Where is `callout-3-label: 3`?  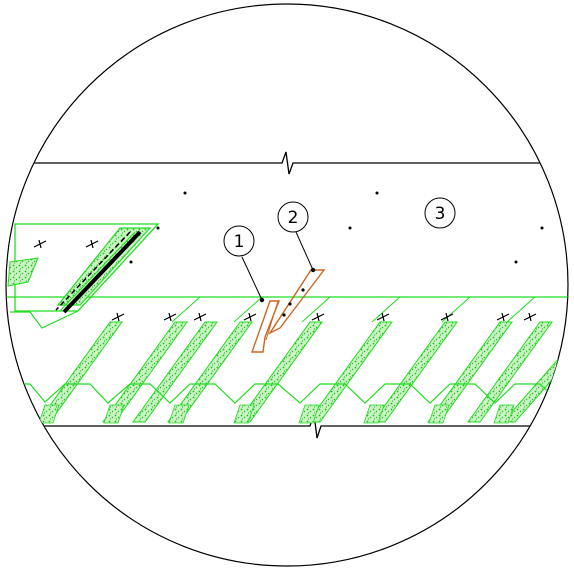
callout-3-label: 3 is located at coordinates (440, 214).